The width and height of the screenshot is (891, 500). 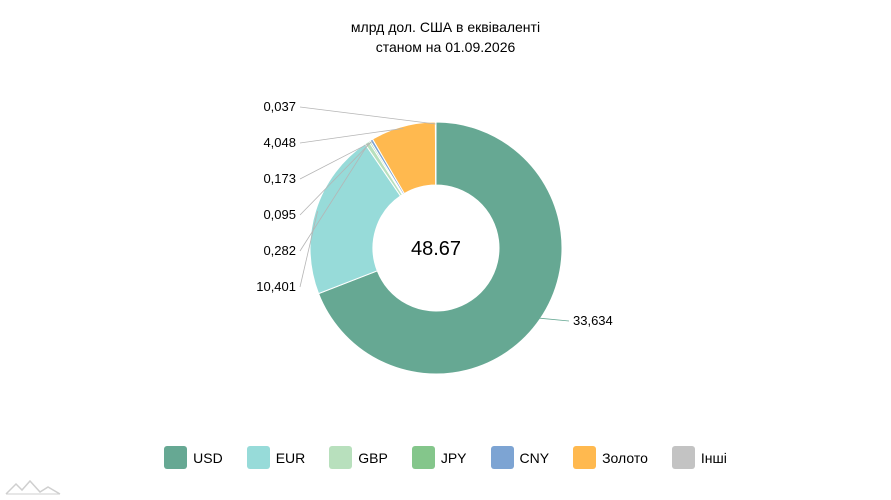 What do you see at coordinates (699, 457) in the screenshot?
I see `legend-item-other: Інші` at bounding box center [699, 457].